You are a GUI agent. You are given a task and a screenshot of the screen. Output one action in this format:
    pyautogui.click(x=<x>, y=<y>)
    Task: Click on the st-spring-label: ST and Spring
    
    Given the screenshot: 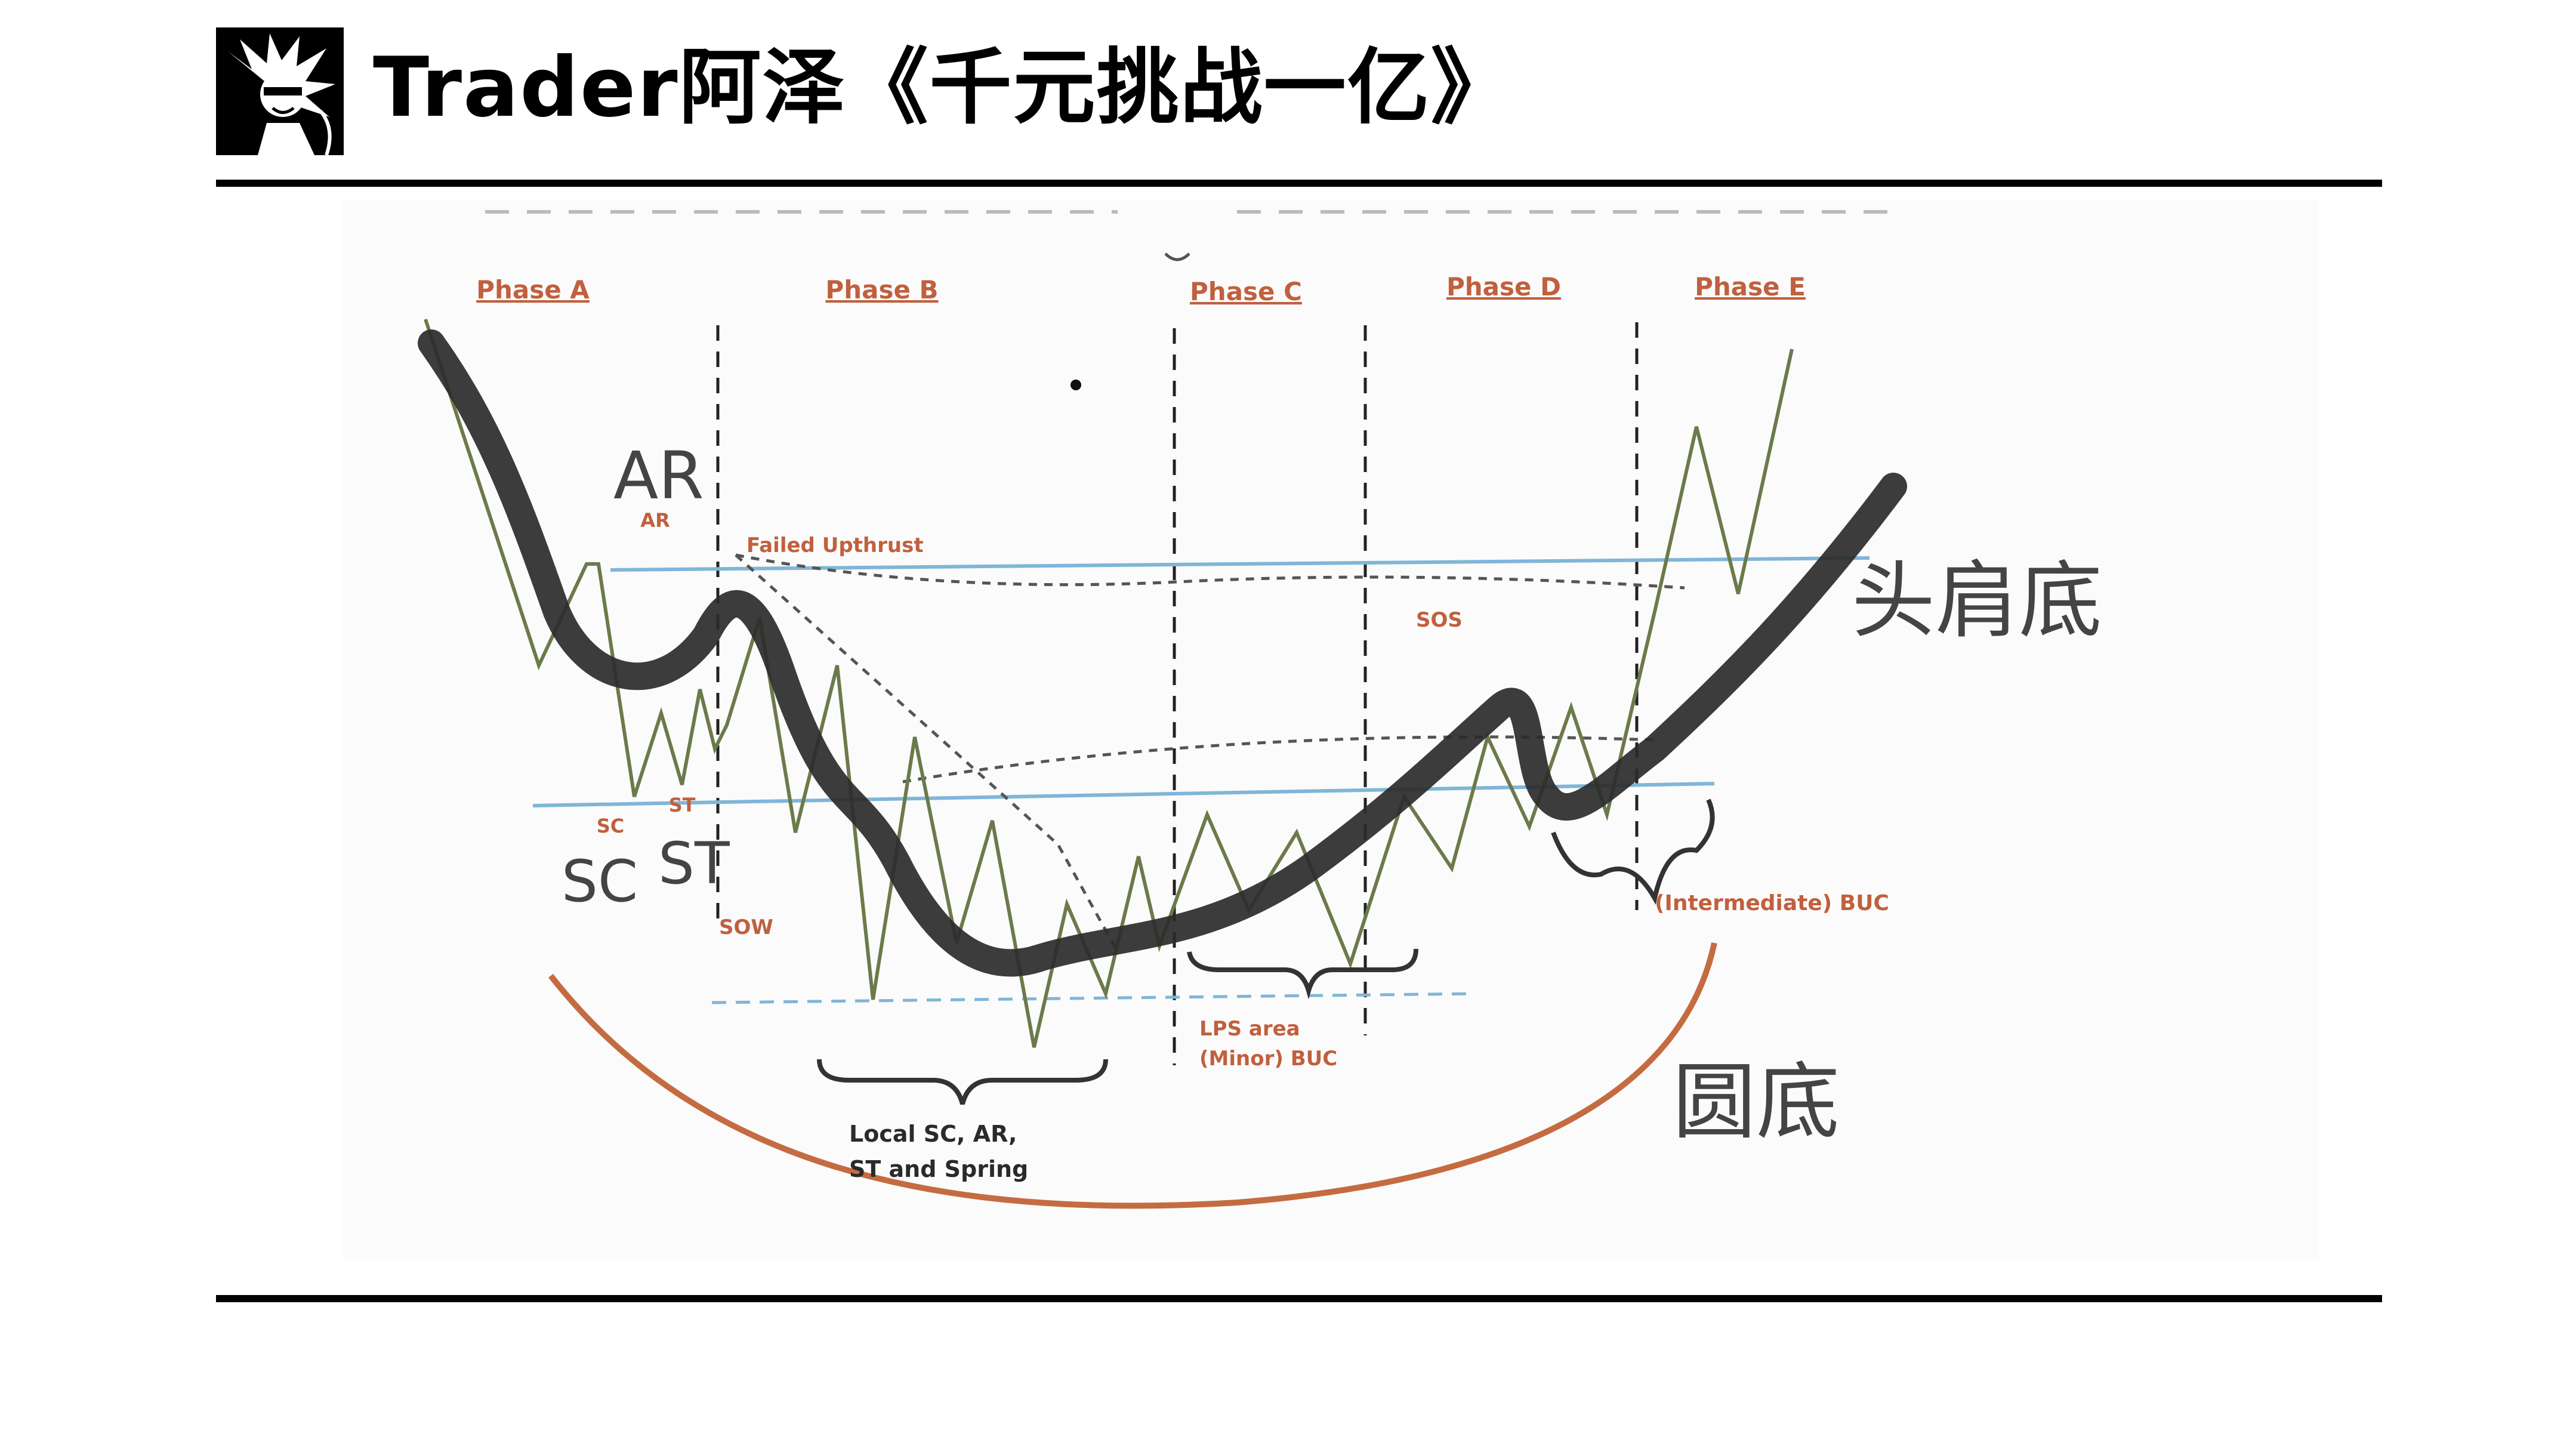 What is the action you would take?
    pyautogui.click(x=939, y=1169)
    